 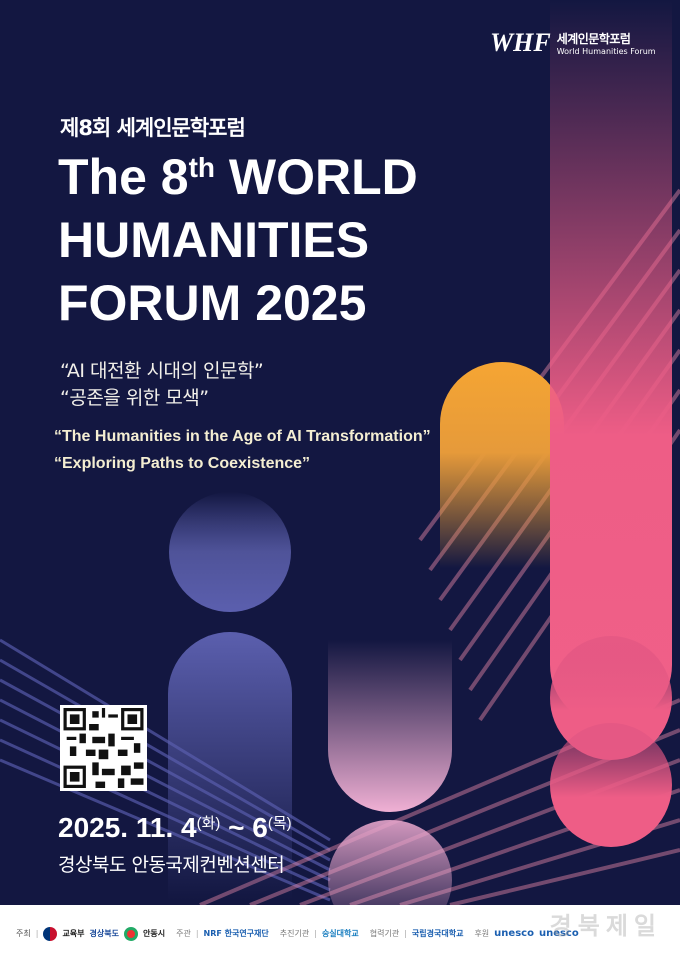 What do you see at coordinates (482, 933) in the screenshot?
I see `sponsor-label: 후원` at bounding box center [482, 933].